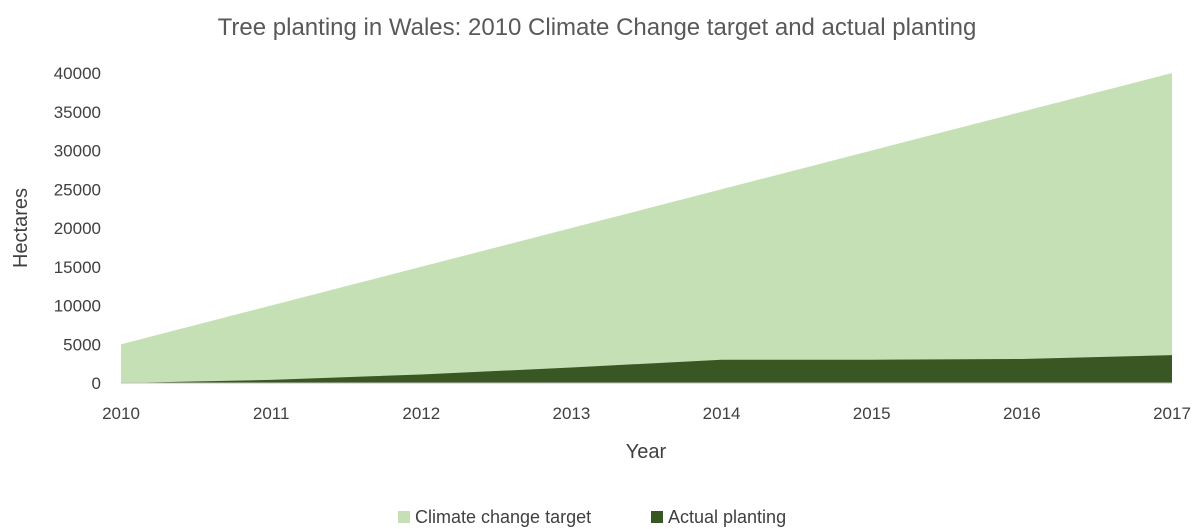 This screenshot has width=1204, height=529. Describe the element at coordinates (77, 151) in the screenshot. I see `y-tick-label: 30000` at that location.